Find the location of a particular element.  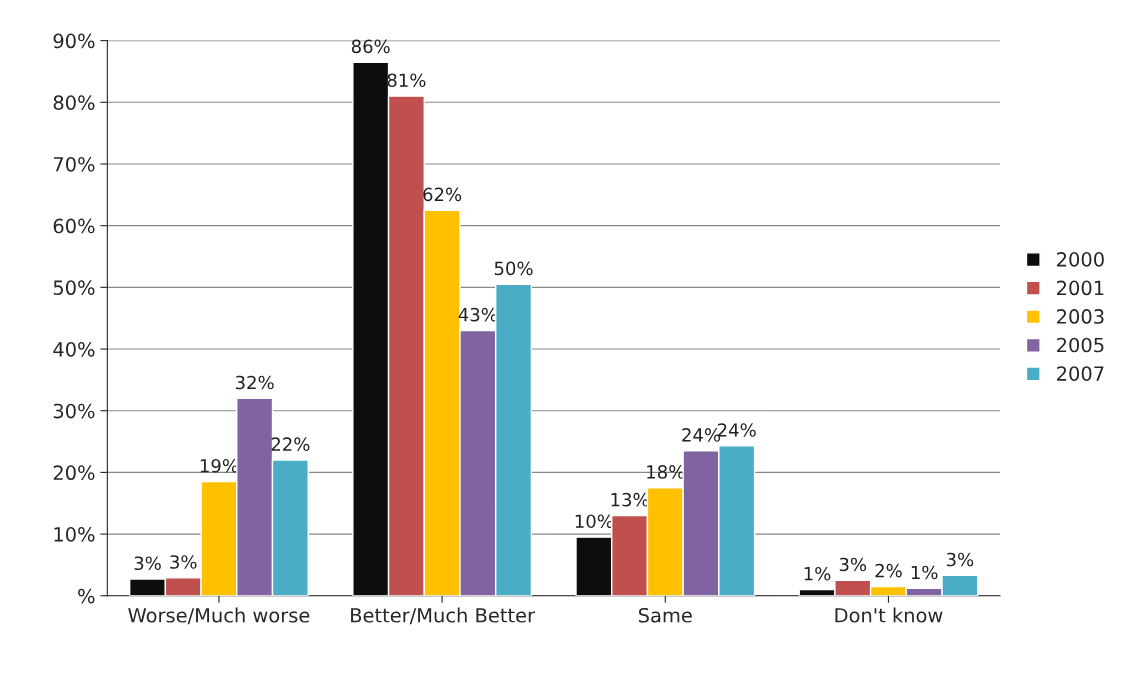

data-label: 32% is located at coordinates (254, 382).